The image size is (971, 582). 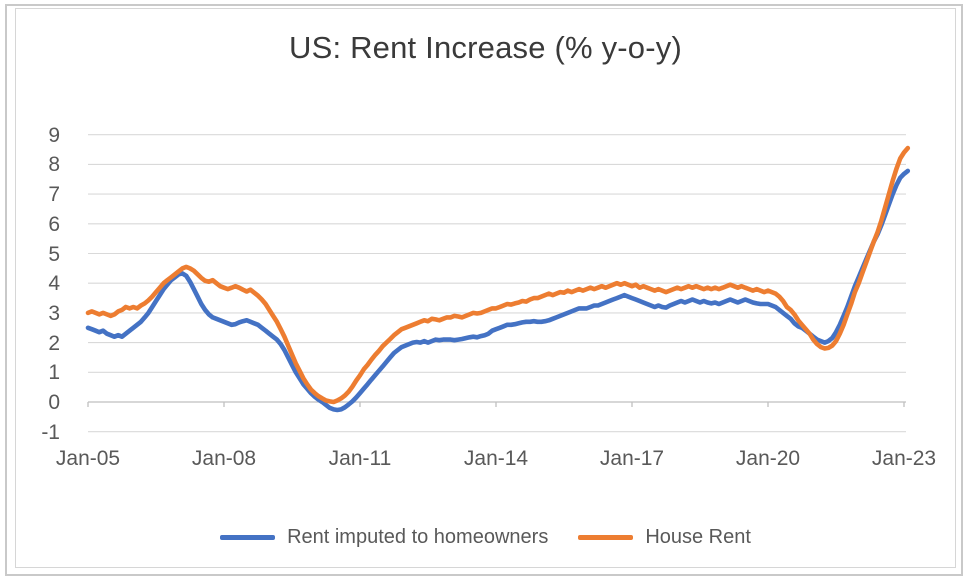 I want to click on y-axis-tick-label: 4, so click(x=54, y=284).